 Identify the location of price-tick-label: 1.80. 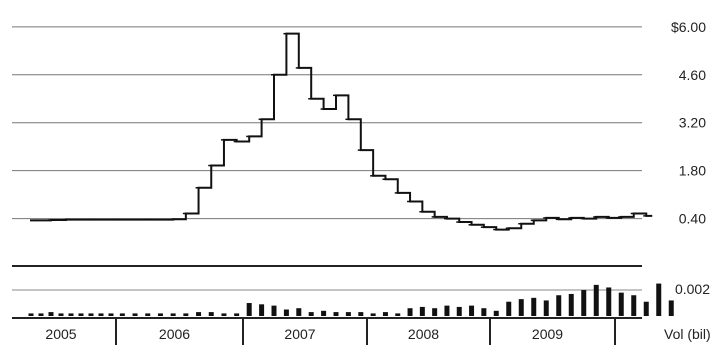
(692, 171).